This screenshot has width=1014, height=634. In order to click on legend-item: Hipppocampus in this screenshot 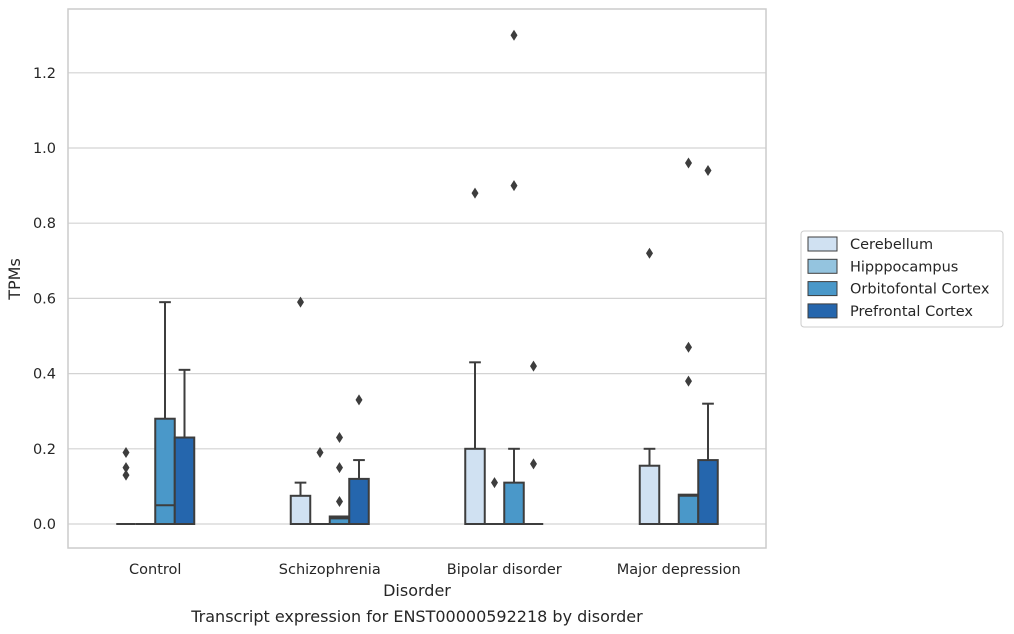, I will do `click(882, 266)`.